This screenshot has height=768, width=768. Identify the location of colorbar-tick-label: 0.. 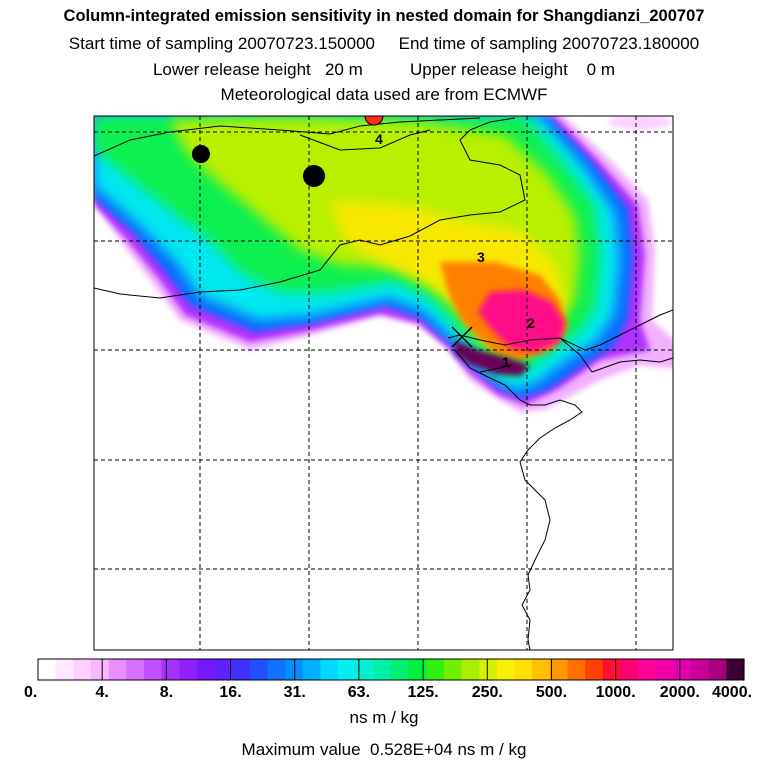
(31, 692).